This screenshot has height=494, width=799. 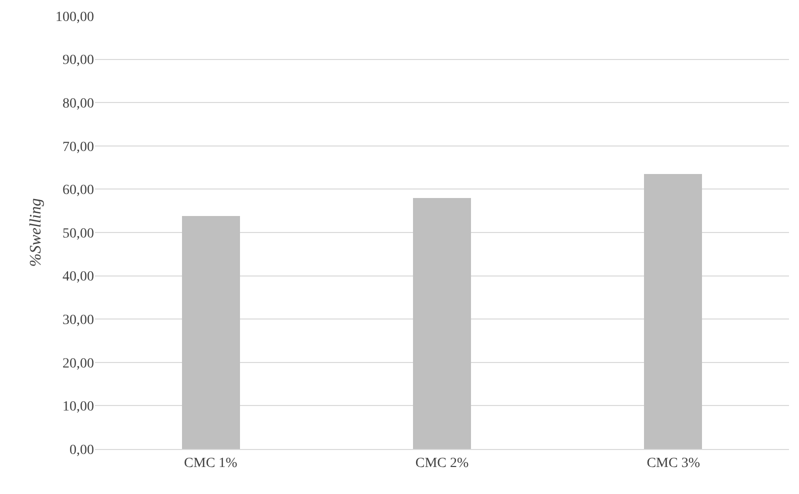 What do you see at coordinates (78, 364) in the screenshot?
I see `y-tick-label: 20,00` at bounding box center [78, 364].